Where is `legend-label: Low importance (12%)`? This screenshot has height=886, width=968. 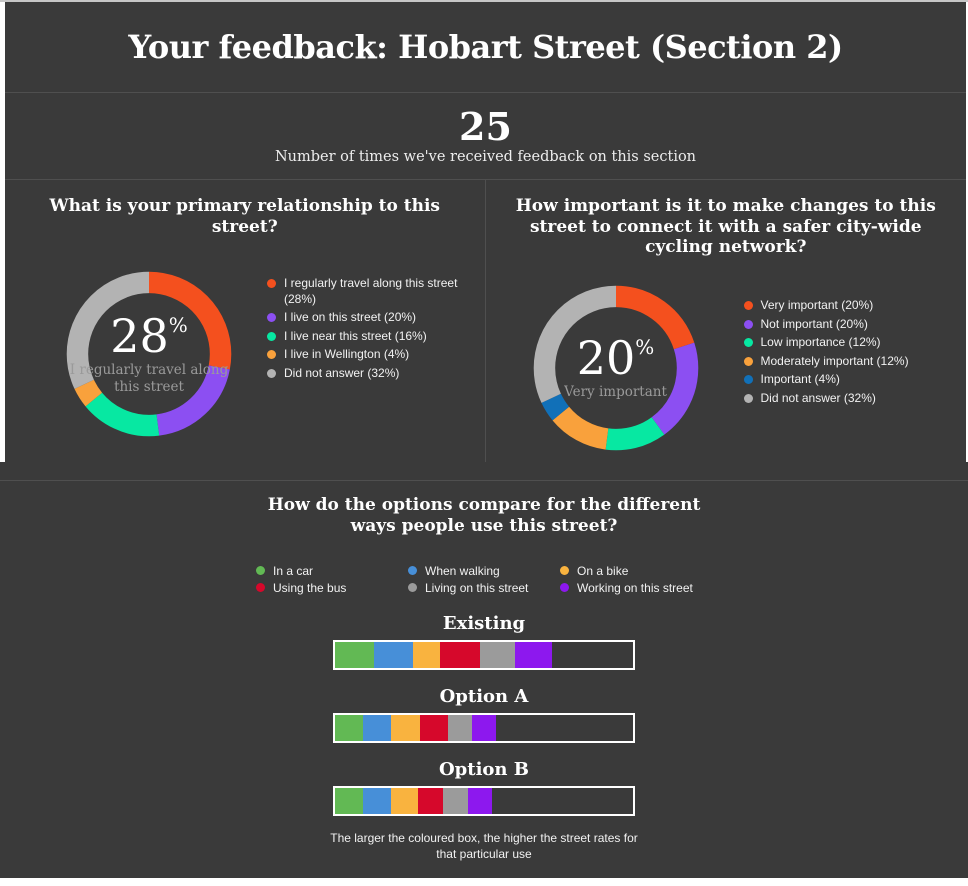 legend-label: Low importance (12%) is located at coordinates (820, 342).